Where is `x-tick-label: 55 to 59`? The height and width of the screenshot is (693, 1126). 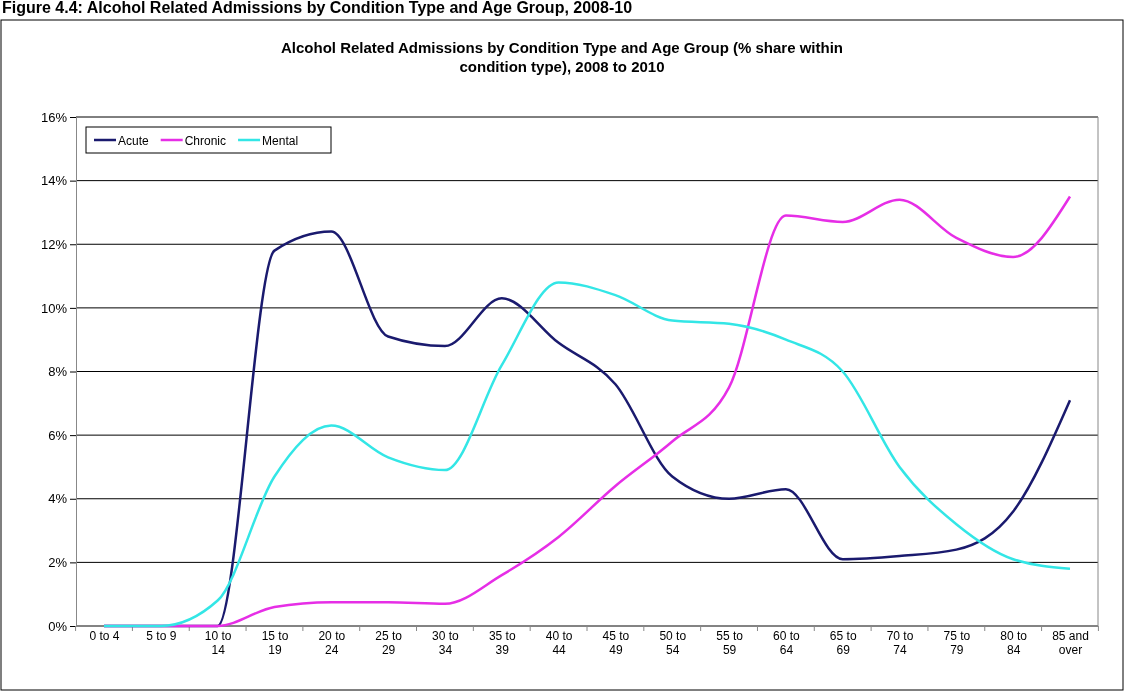 x-tick-label: 55 to 59 is located at coordinates (730, 642).